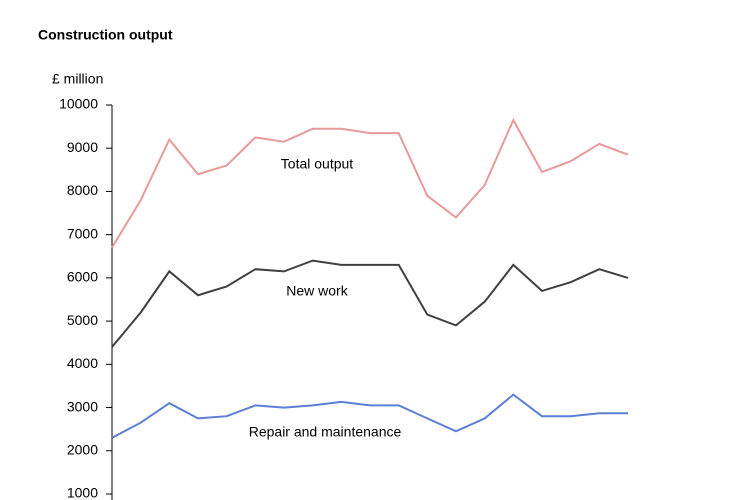 The image size is (750, 500). What do you see at coordinates (82, 449) in the screenshot?
I see `y-tick-label: 2000` at bounding box center [82, 449].